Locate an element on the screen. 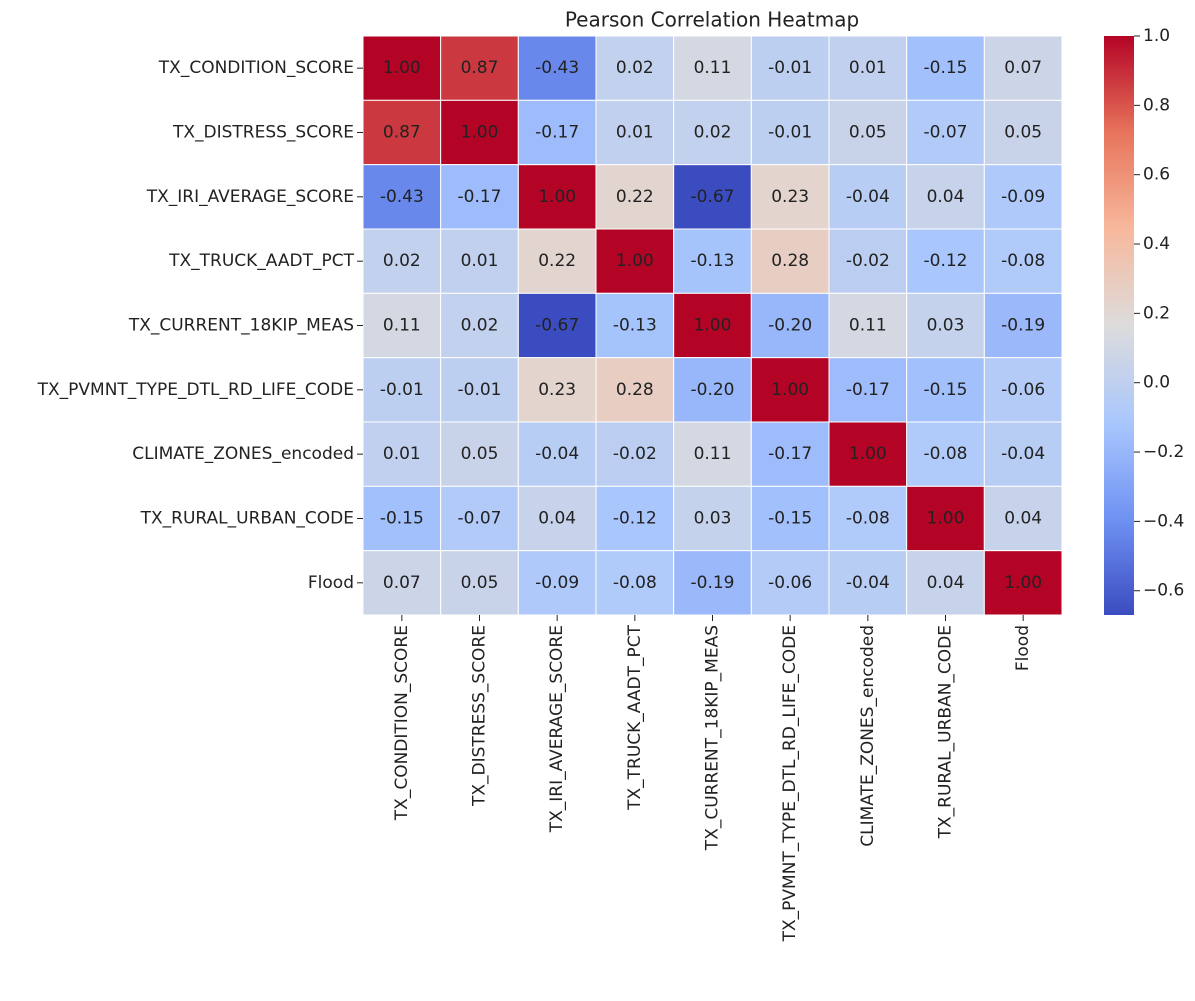 Image resolution: width=1195 pixels, height=1001 pixels. colorbar-tick-label: 0.4 is located at coordinates (1156, 244).